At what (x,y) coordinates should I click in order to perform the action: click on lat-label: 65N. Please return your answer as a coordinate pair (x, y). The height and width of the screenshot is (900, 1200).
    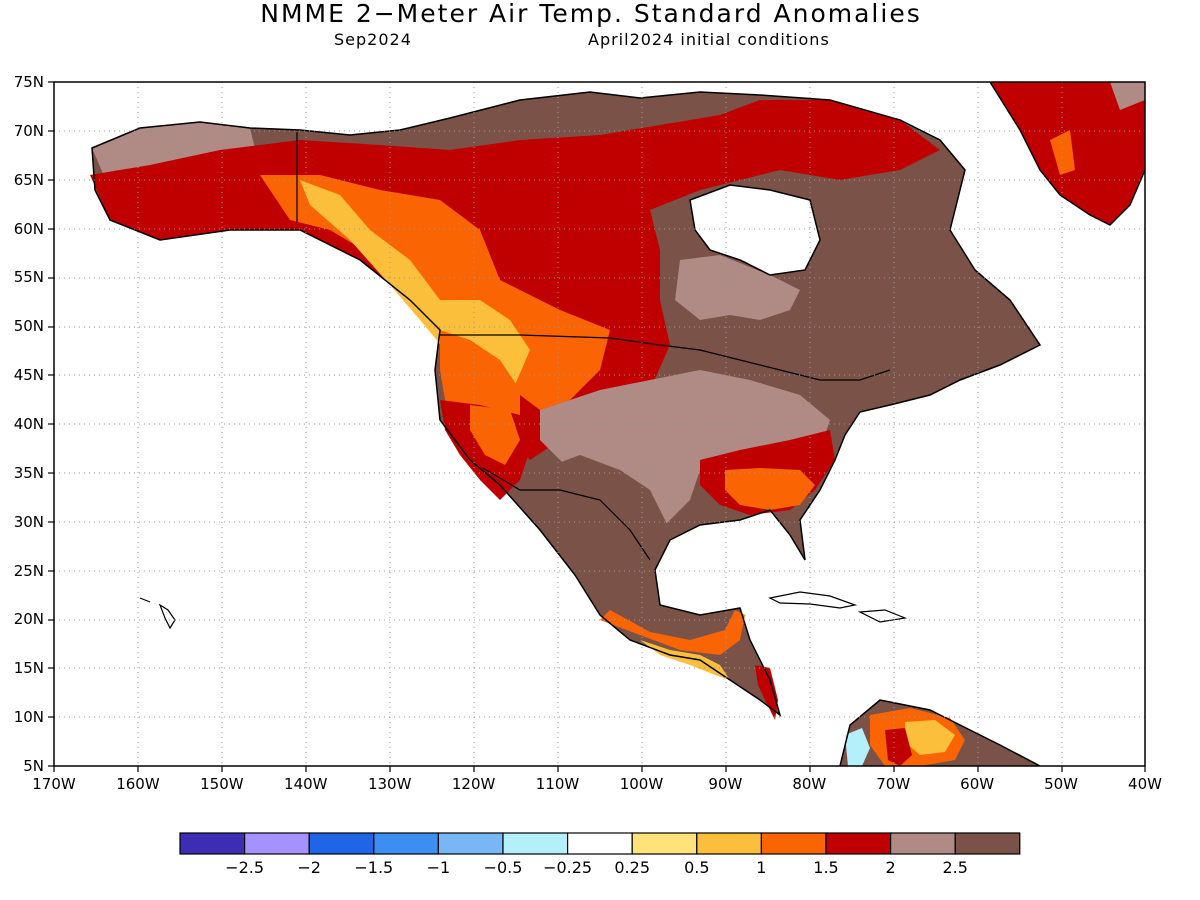
    Looking at the image, I should click on (28, 179).